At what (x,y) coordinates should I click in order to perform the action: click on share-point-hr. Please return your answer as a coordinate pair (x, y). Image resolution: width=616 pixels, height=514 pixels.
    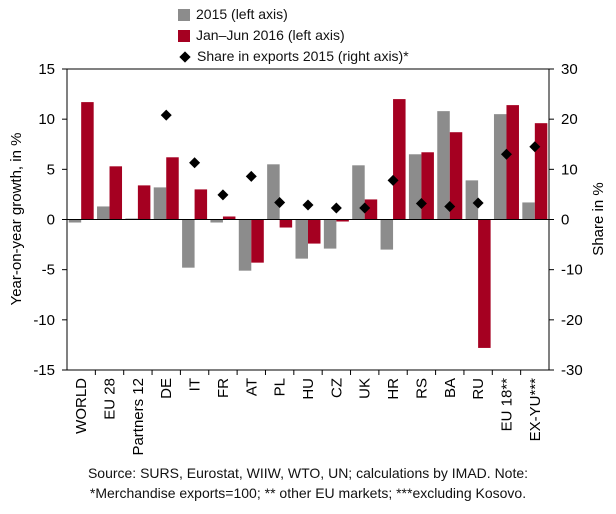
    Looking at the image, I should click on (393, 180).